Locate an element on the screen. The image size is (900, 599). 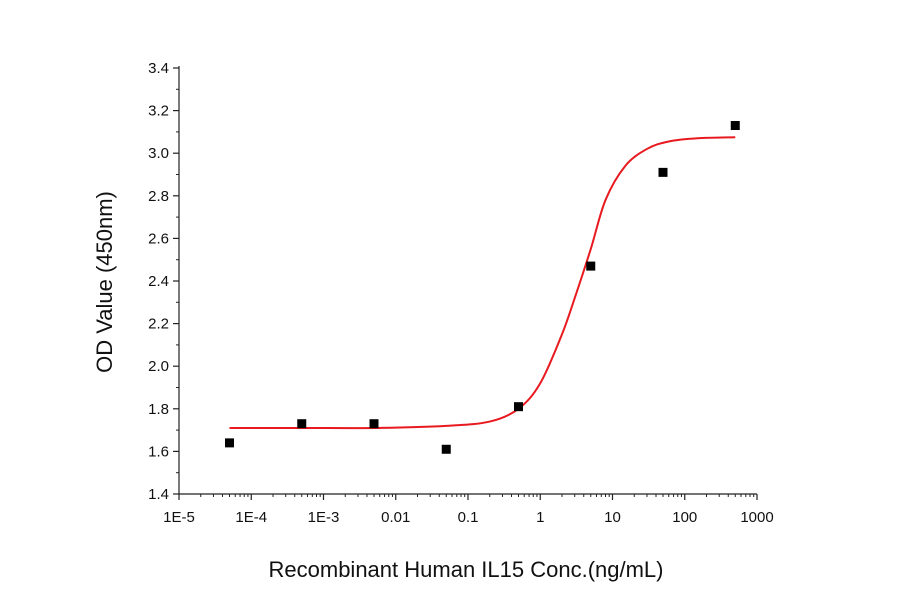
y-tick-label: 3.2 is located at coordinates (158, 111).